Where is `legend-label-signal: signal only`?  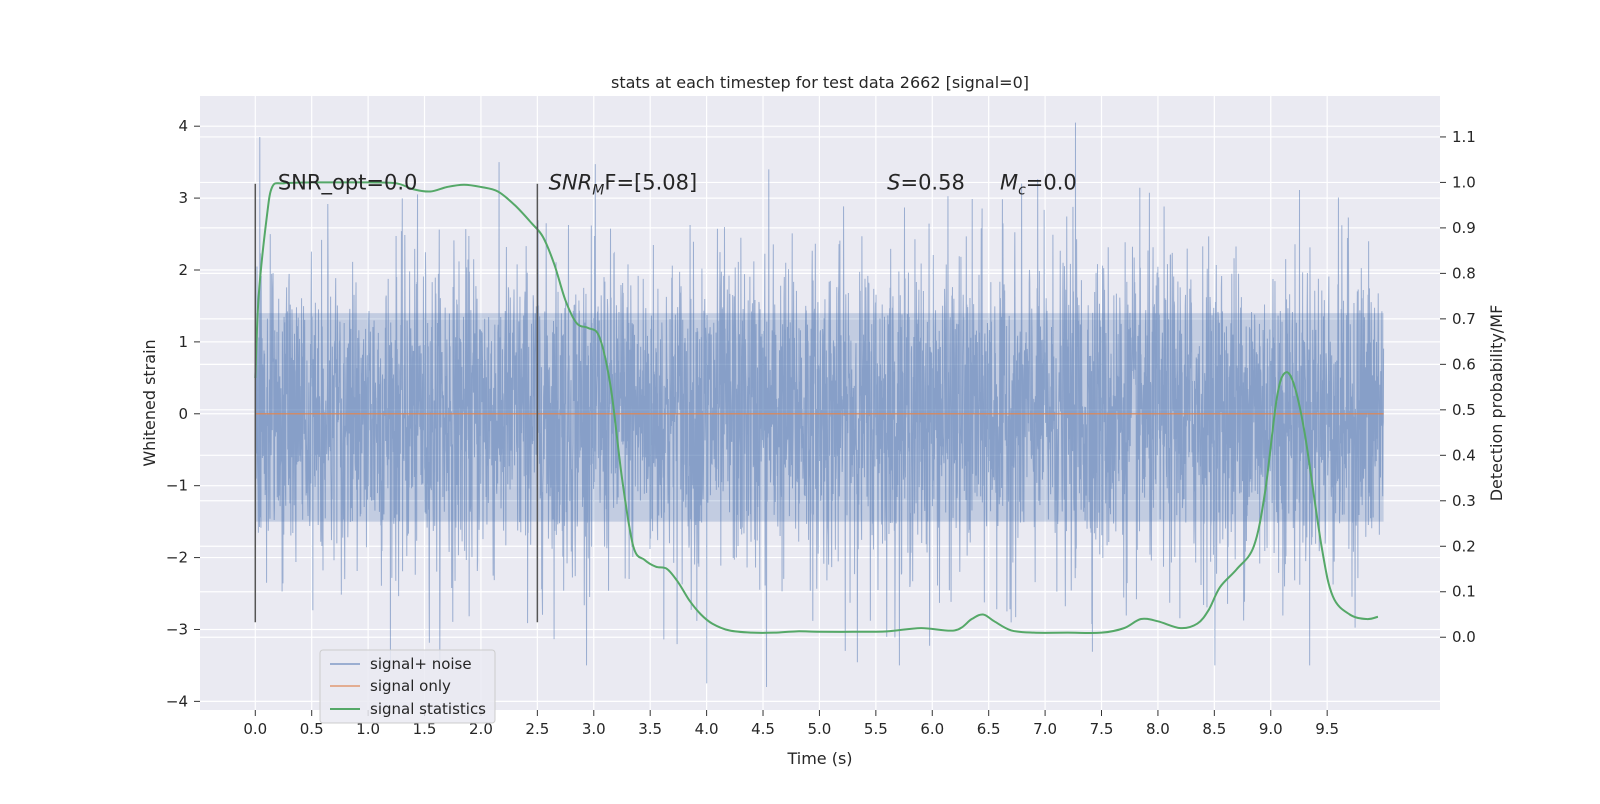 legend-label-signal: signal only is located at coordinates (410, 686).